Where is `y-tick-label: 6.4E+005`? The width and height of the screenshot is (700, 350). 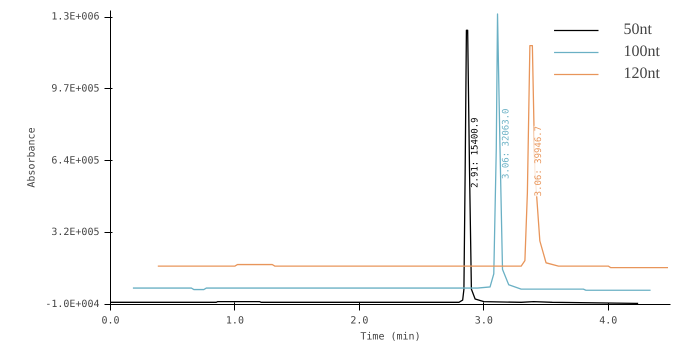
y-tick-label: 6.4E+005 is located at coordinates (75, 160).